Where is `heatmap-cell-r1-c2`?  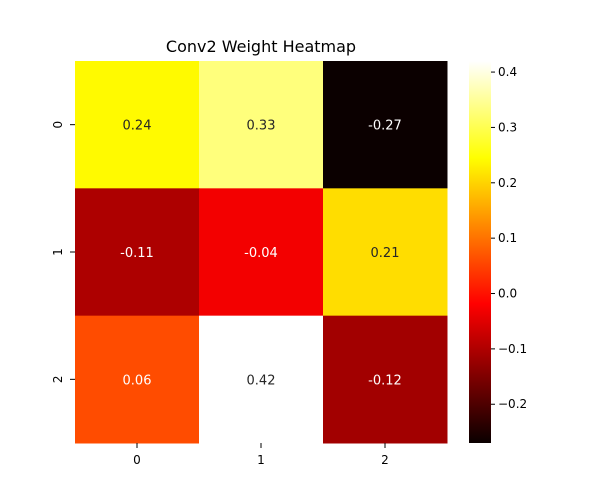
heatmap-cell-r1-c2 is located at coordinates (385, 252).